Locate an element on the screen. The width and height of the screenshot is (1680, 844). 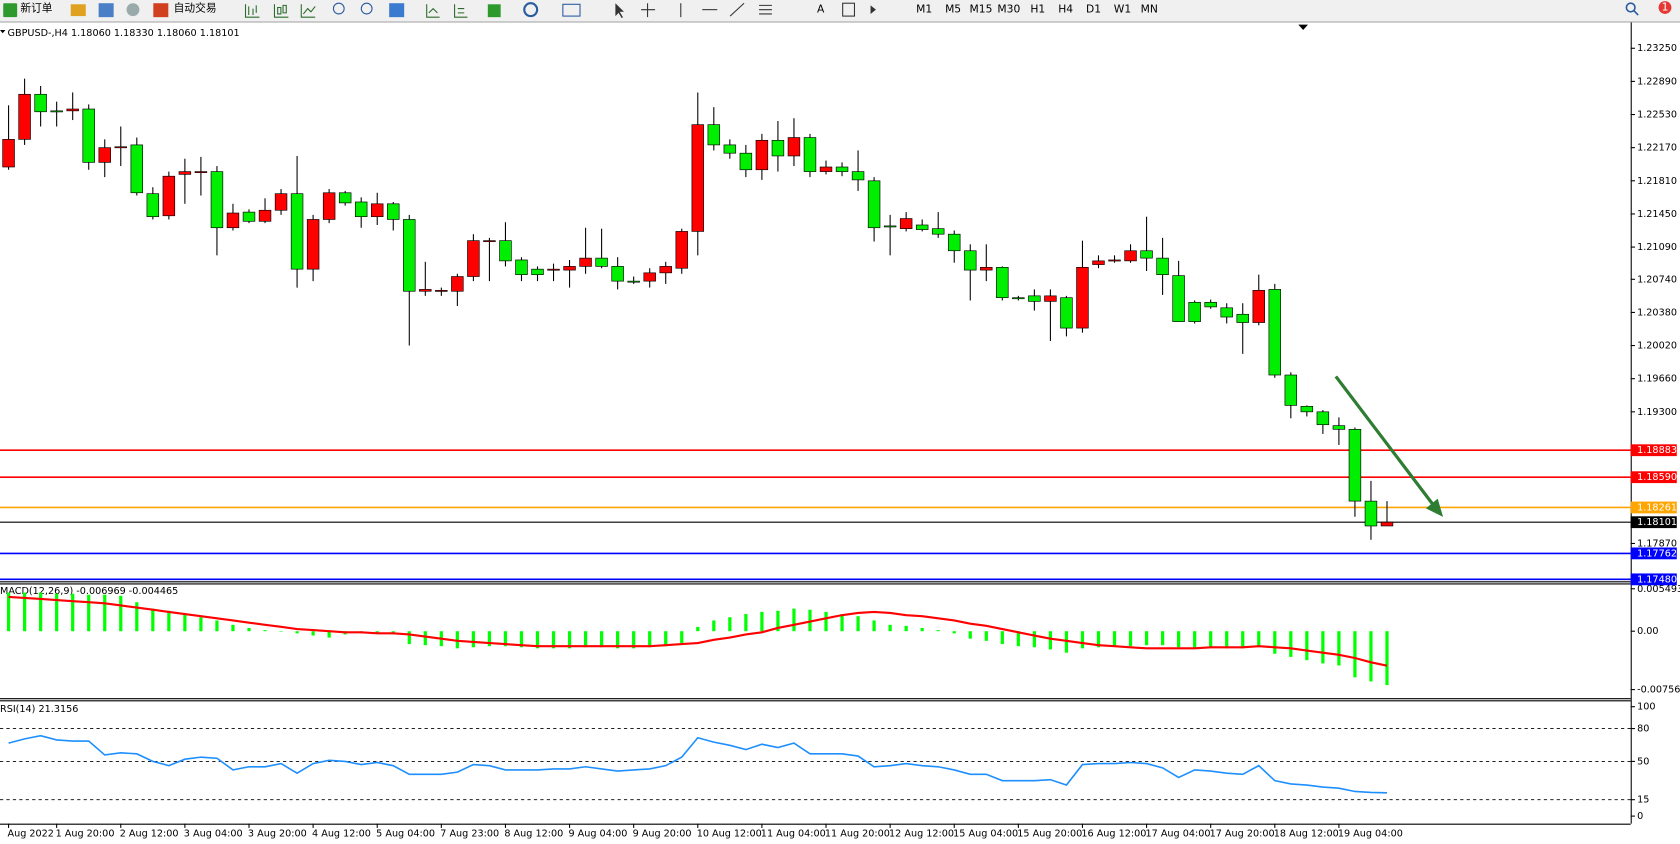
y-tick-label: 1.21450 is located at coordinates (1657, 214).